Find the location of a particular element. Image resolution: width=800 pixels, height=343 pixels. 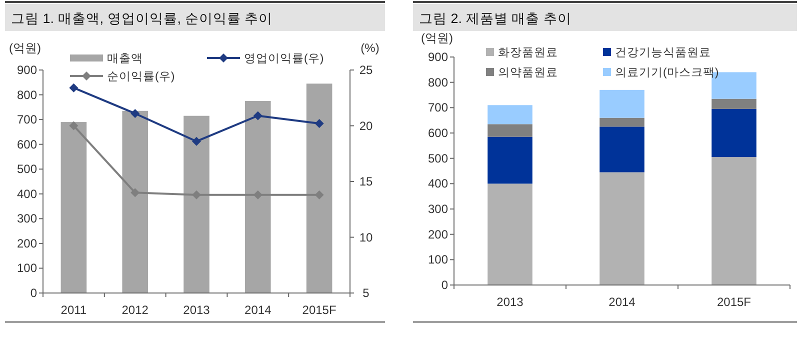

chart-title: 그림 1. 매출액, 영업이익률, 순이익률 추이 is located at coordinates (142, 18).